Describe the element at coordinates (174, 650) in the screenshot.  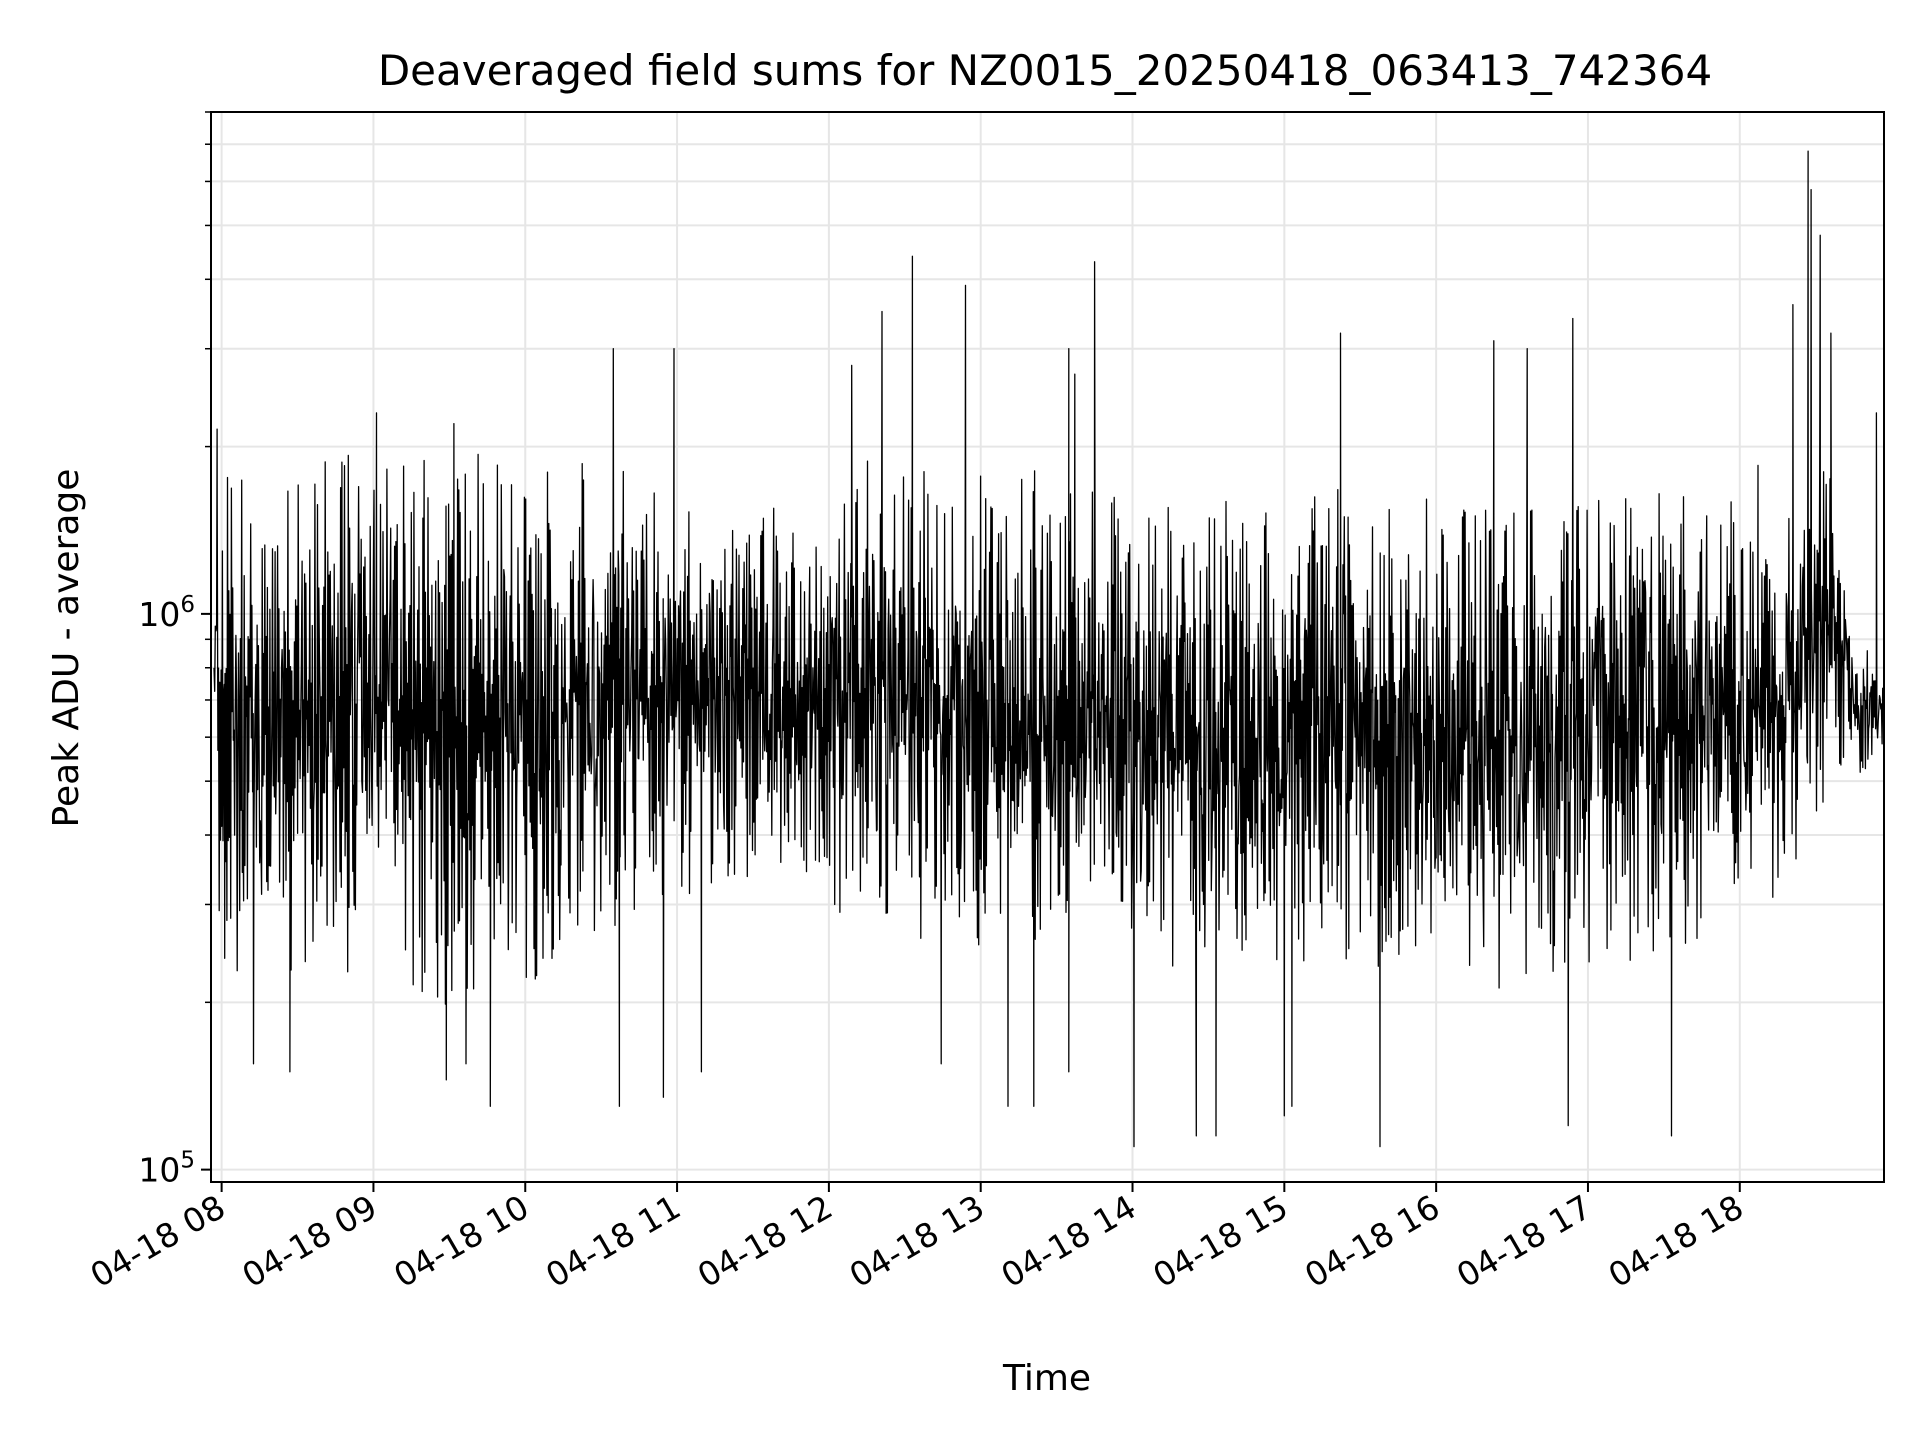
I see `y-axis: 105 106` at that location.